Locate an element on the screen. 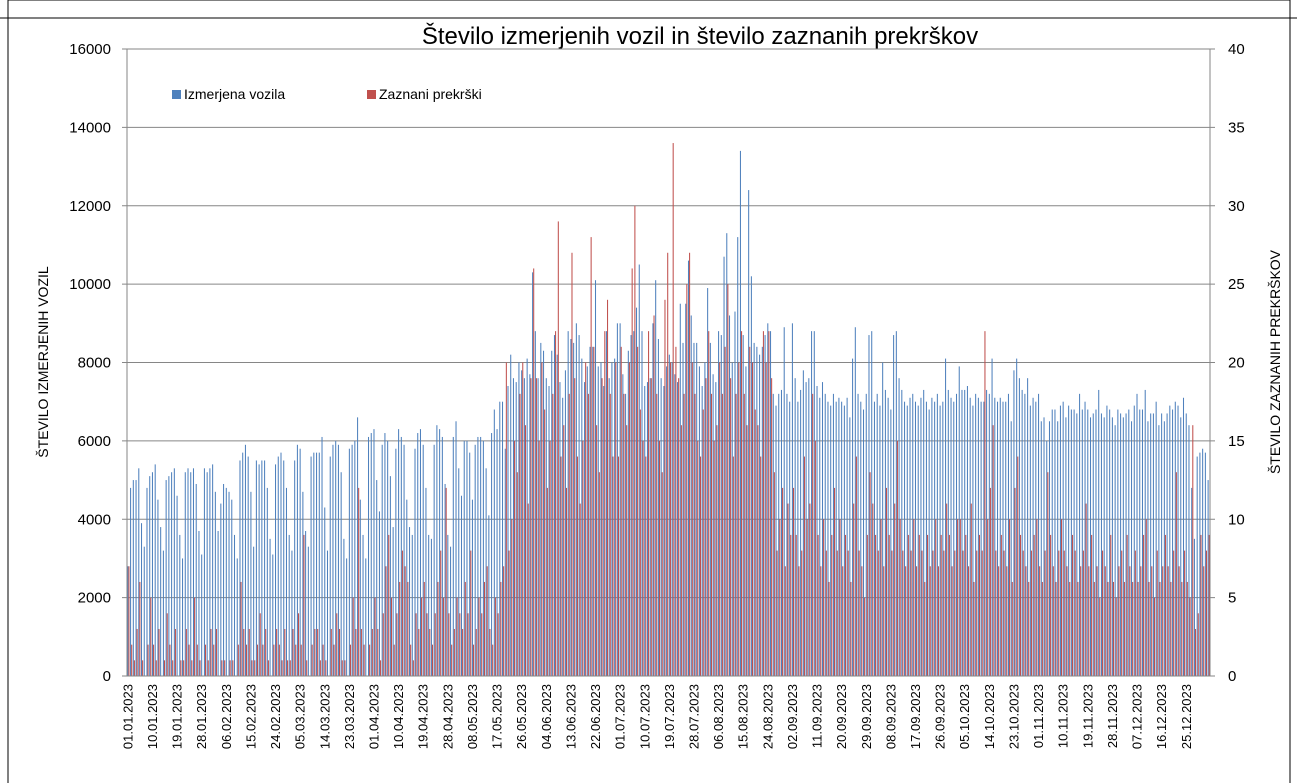 This screenshot has width=1297, height=783. x-tick-label: 06.02.2023 is located at coordinates (226, 716).